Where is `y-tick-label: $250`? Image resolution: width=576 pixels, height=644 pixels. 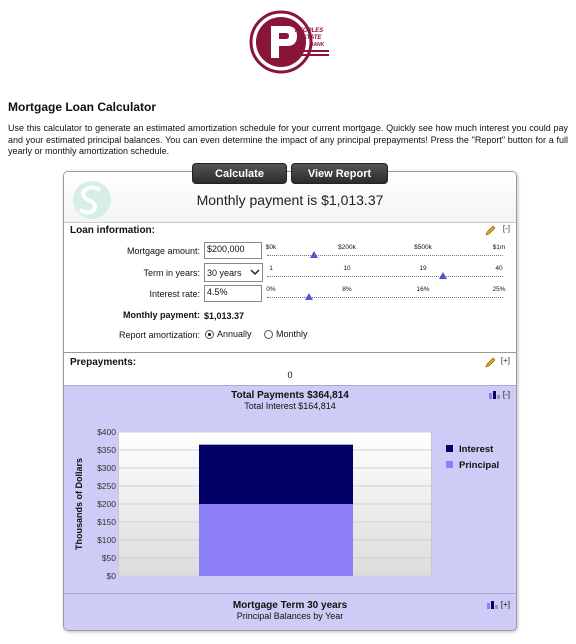
y-tick-label: $250 is located at coordinates (106, 486).